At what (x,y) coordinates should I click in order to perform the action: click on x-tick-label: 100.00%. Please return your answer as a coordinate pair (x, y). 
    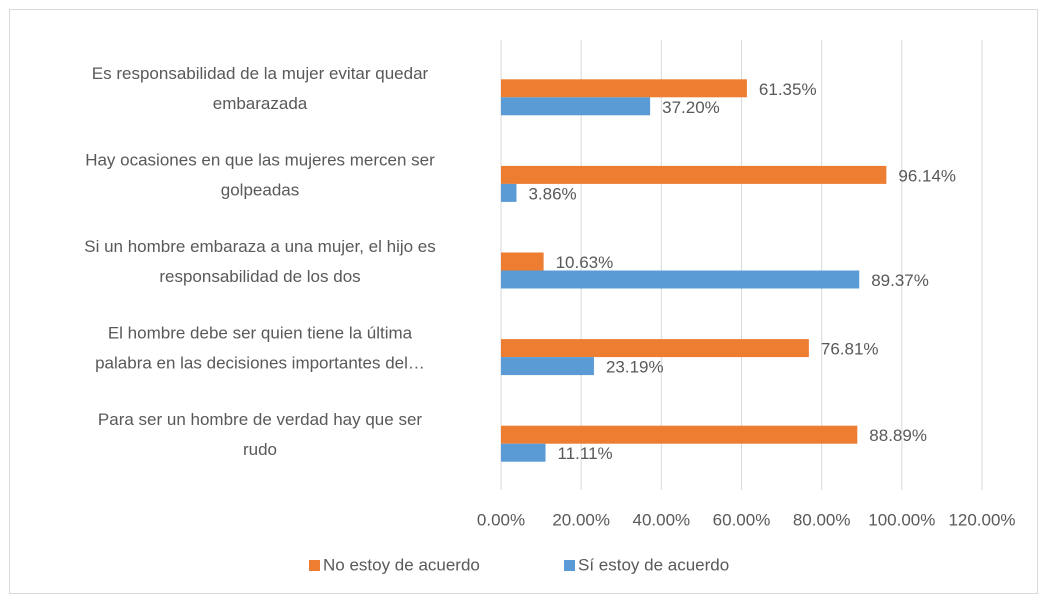
    Looking at the image, I should click on (901, 519).